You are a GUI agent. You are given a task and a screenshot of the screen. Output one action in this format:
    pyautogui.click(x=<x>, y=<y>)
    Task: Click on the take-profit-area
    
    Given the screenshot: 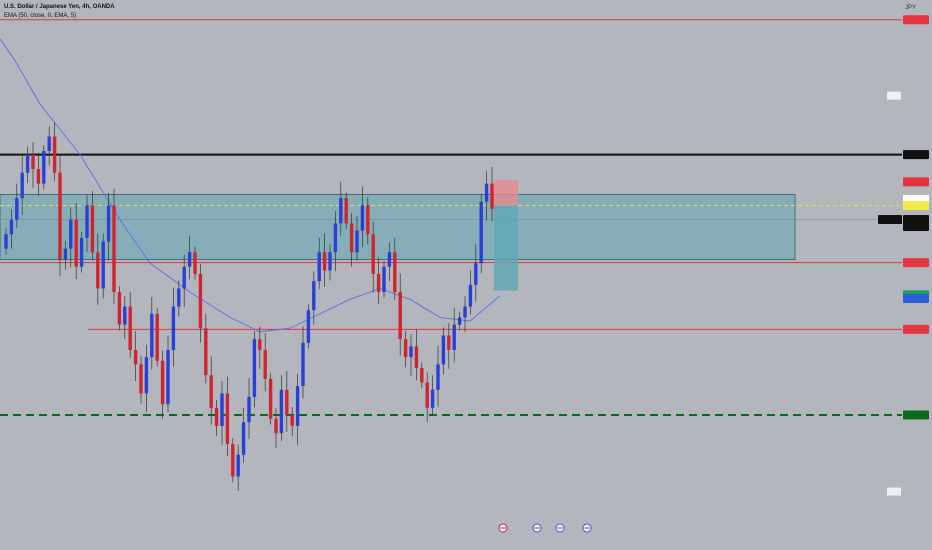 What is the action you would take?
    pyautogui.click(x=506, y=248)
    